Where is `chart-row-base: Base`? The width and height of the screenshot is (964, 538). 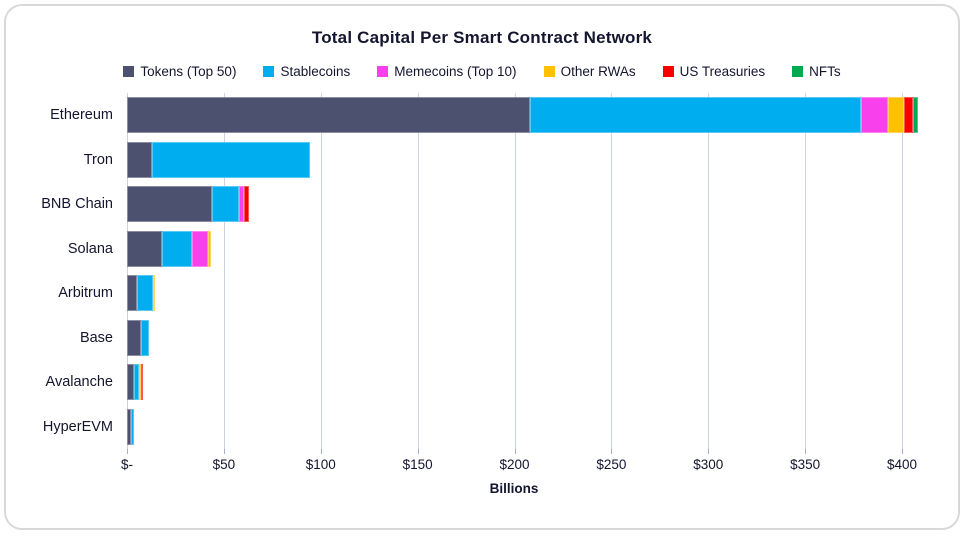 chart-row-base: Base is located at coordinates (482, 338).